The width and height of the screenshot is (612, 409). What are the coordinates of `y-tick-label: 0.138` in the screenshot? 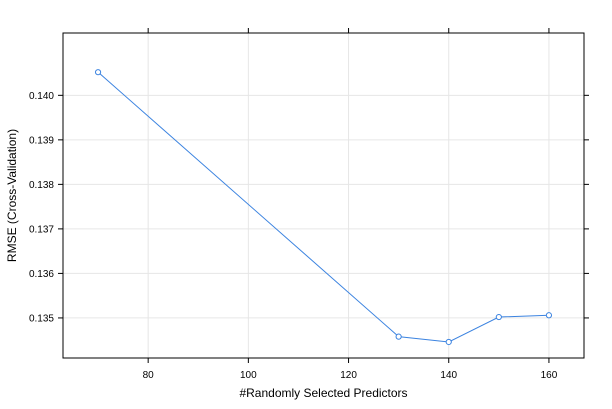 It's located at (41, 185).